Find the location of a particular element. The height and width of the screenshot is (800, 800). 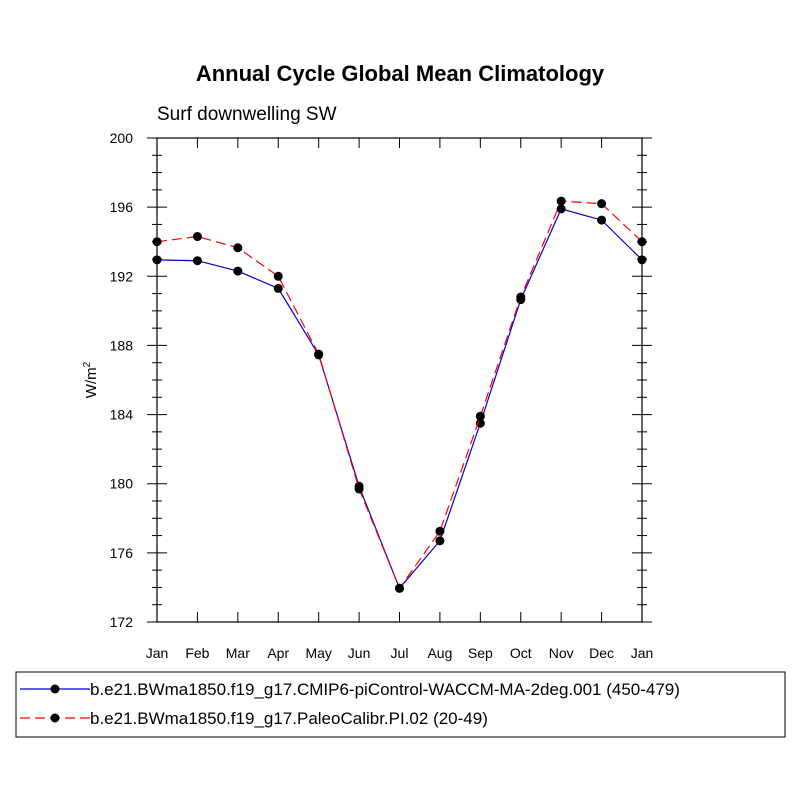

x-tick-label: Aug is located at coordinates (439, 653).